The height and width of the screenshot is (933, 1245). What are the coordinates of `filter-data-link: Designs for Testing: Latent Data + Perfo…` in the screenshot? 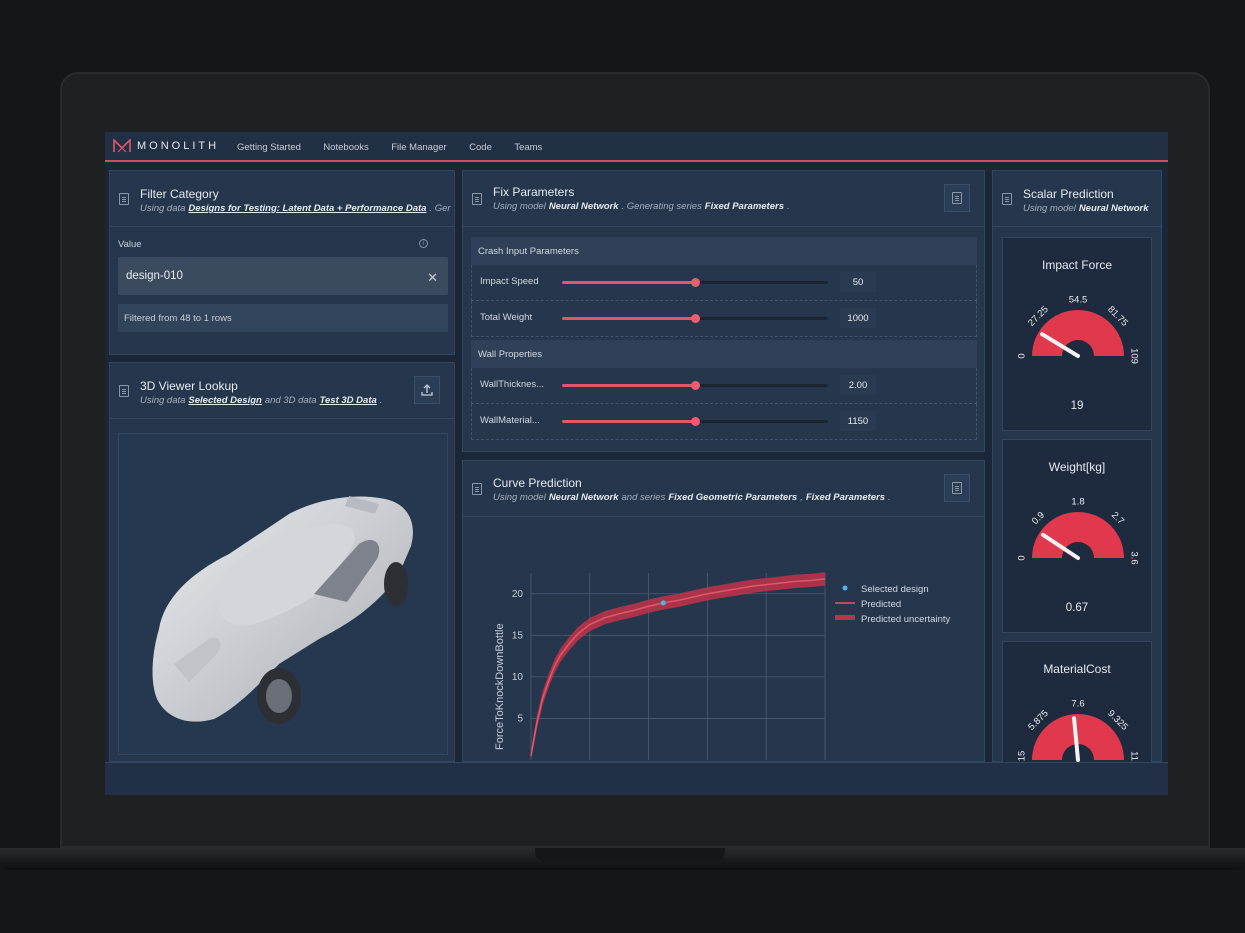 It's located at (307, 208).